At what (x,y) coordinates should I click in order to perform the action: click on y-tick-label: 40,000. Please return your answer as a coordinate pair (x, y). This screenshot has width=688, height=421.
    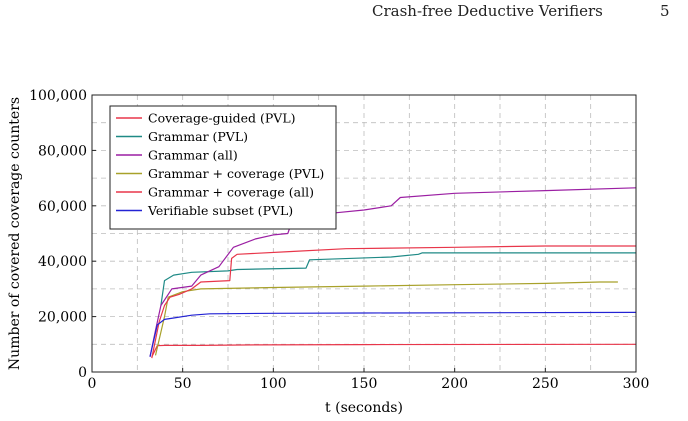
    Looking at the image, I should click on (62, 262).